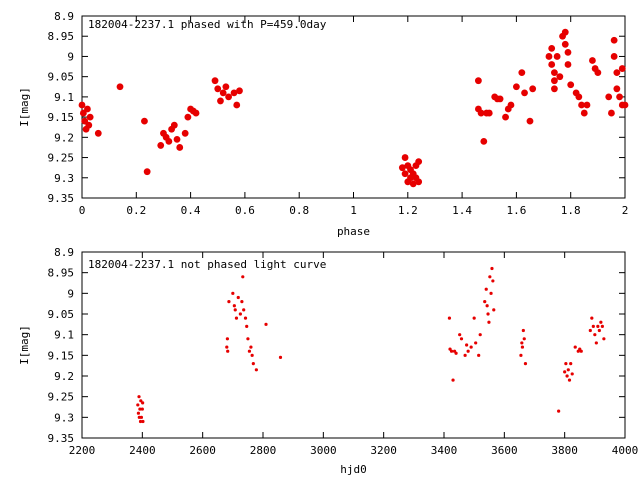 The image size is (640, 480). I want to click on y-tick-label: 9.25, so click(61, 158).